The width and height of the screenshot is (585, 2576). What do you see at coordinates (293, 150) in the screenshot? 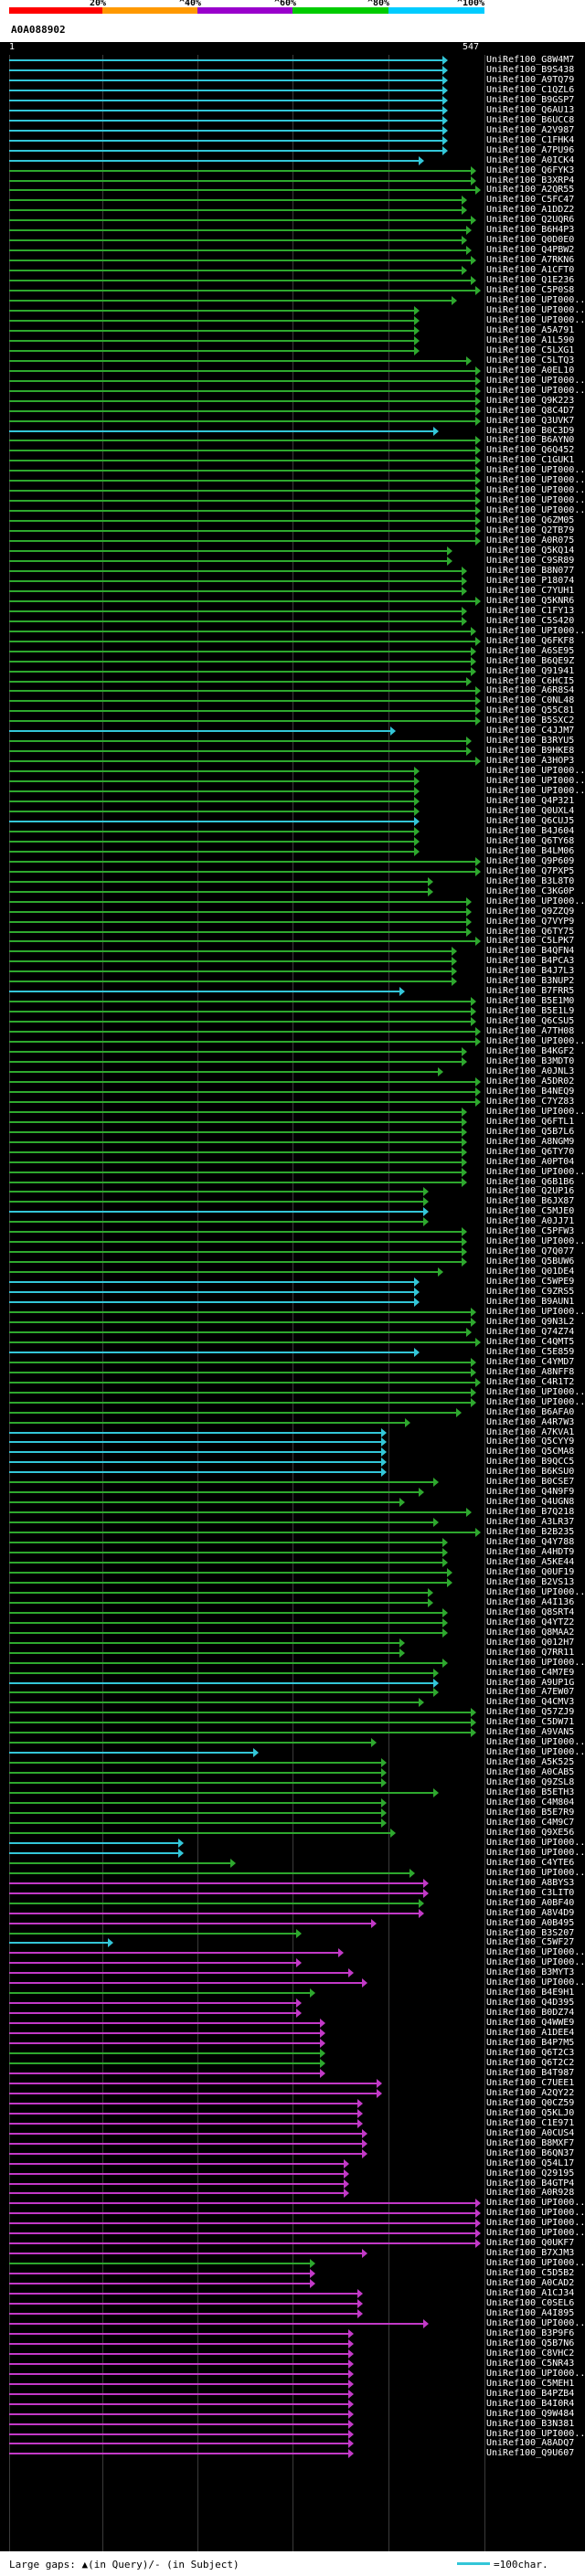
I see `hit-row: UniRef100_A7PU96` at bounding box center [293, 150].